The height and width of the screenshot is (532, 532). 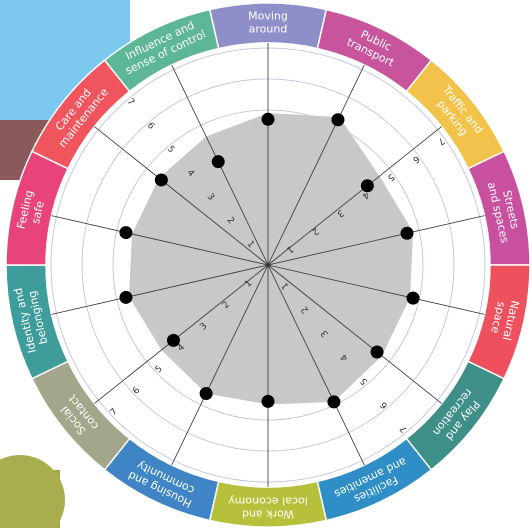 I want to click on category-label-line: Moving, so click(x=268, y=16).